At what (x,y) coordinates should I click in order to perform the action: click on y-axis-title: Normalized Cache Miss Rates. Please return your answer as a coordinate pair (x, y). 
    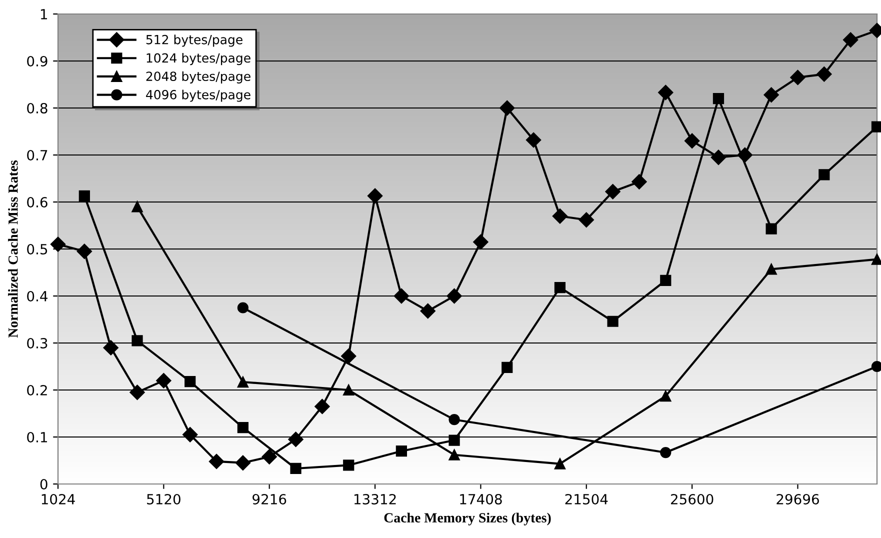
    Looking at the image, I should click on (13, 249).